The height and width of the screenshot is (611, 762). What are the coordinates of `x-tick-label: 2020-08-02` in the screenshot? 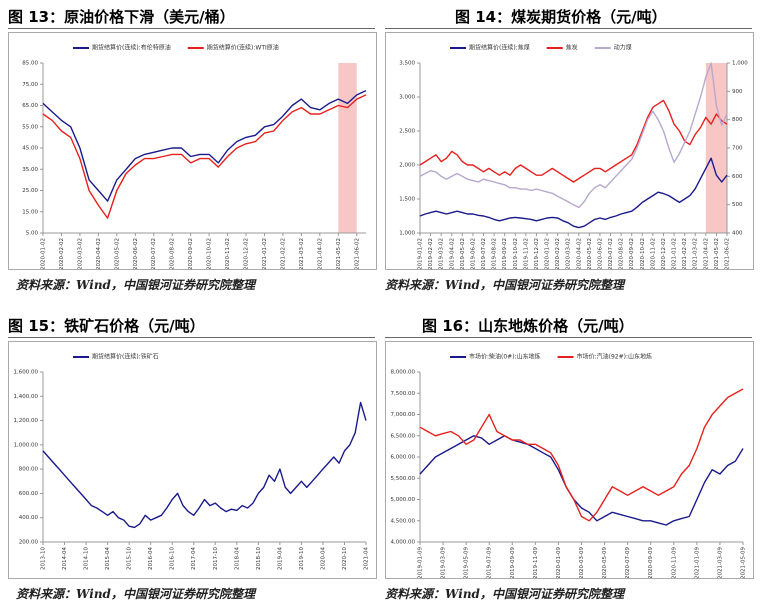 It's located at (173, 253).